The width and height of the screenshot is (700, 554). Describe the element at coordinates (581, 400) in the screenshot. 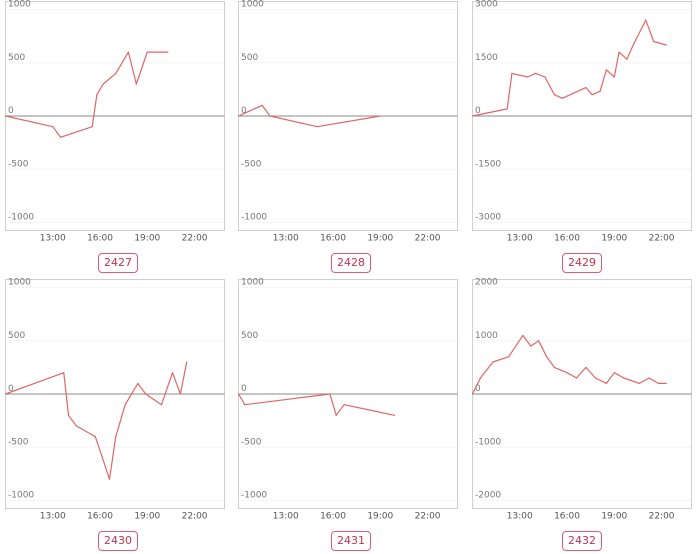

I see `chart-svg: 2000 1000 0 -1000 -2000 13:00 16:00 19:00 22:00` at that location.